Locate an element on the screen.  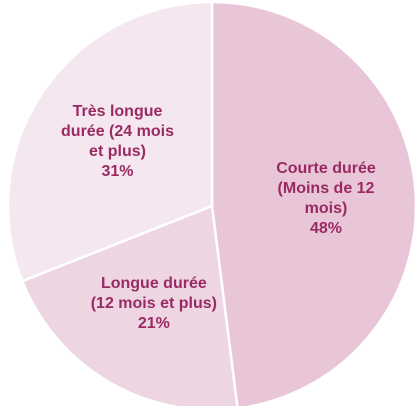
value-label: 48% is located at coordinates (326, 228).